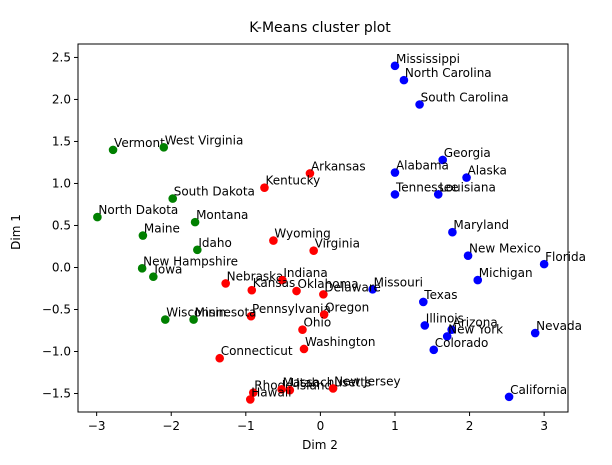 The height and width of the screenshot is (465, 612). I want to click on point-label: Delaware, so click(352, 287).